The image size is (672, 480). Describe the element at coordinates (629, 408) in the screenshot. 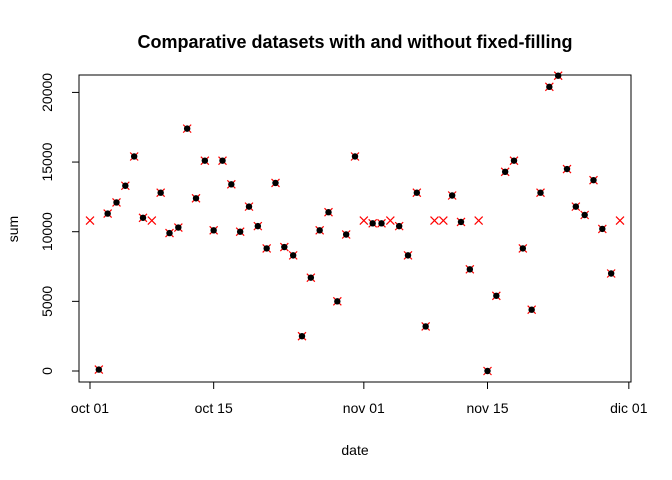

I see `x-tick-label: dic 01` at that location.